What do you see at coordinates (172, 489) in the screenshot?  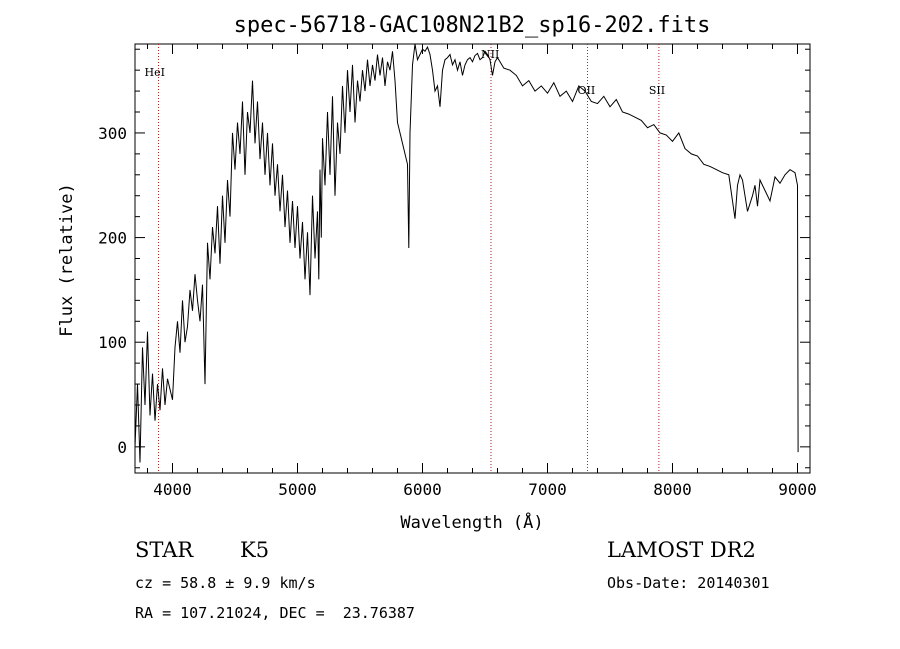 I see `x-tick-label-4000: 4000` at bounding box center [172, 489].